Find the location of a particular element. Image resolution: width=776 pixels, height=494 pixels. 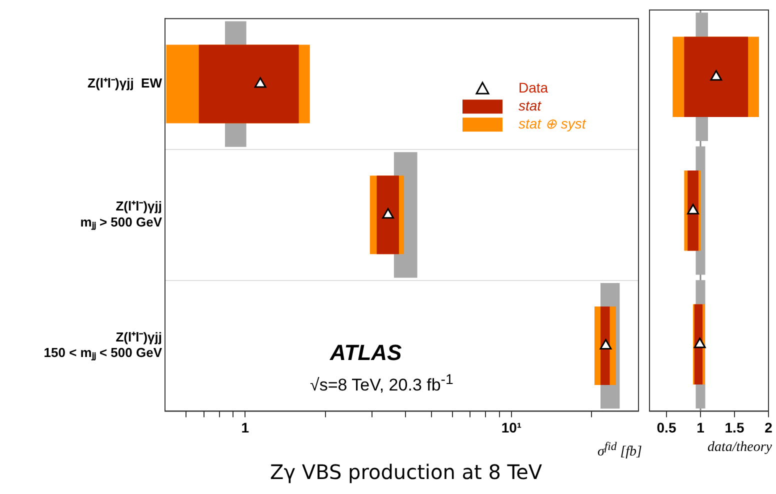

x-tick-label: 0.5 is located at coordinates (666, 427).